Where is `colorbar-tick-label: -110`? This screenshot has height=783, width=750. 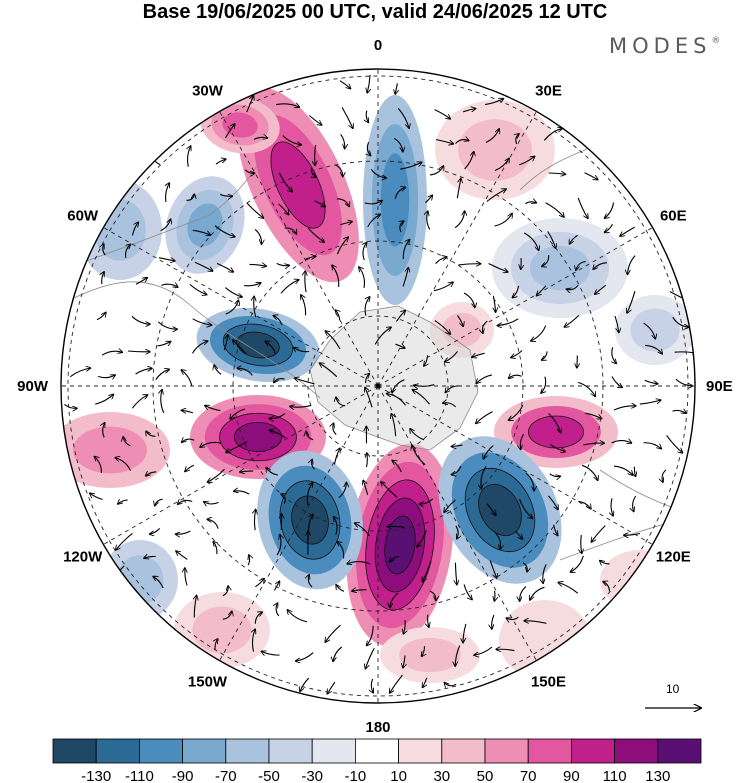 colorbar-tick-label: -110 is located at coordinates (139, 775).